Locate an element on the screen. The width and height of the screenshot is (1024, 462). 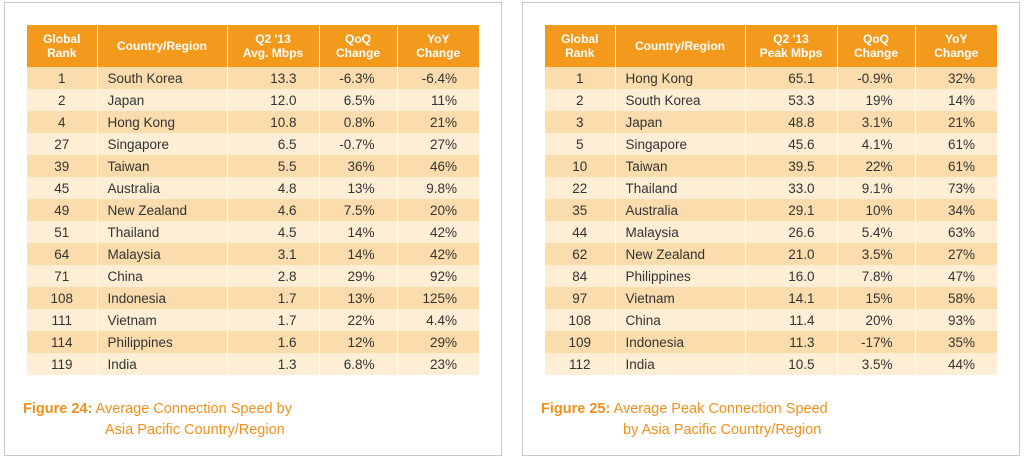
table-row: 114 Philippines 1.6 12% 29% is located at coordinates (253, 342).